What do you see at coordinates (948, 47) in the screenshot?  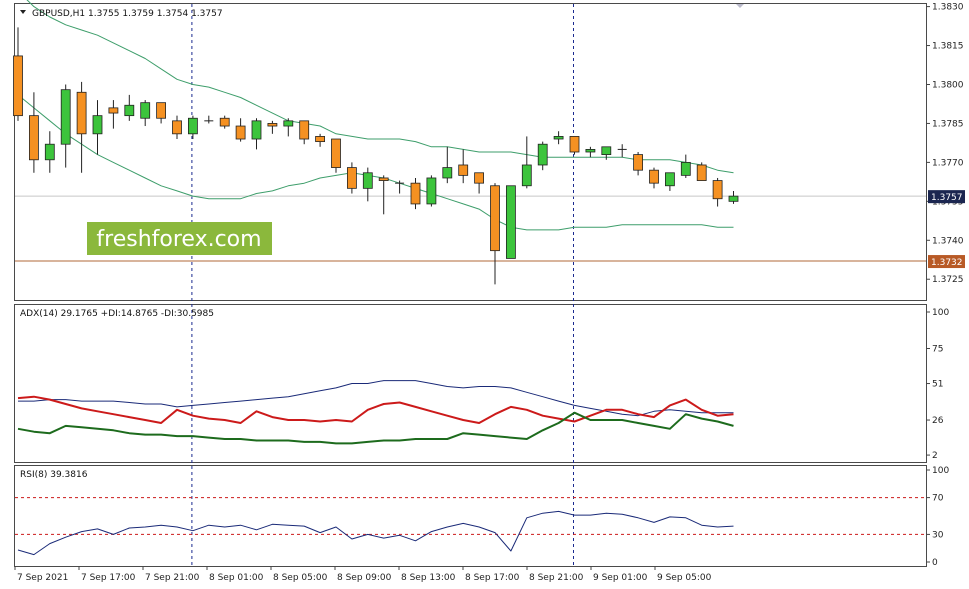 I see `price-tick-label: 1.3815` at bounding box center [948, 47].